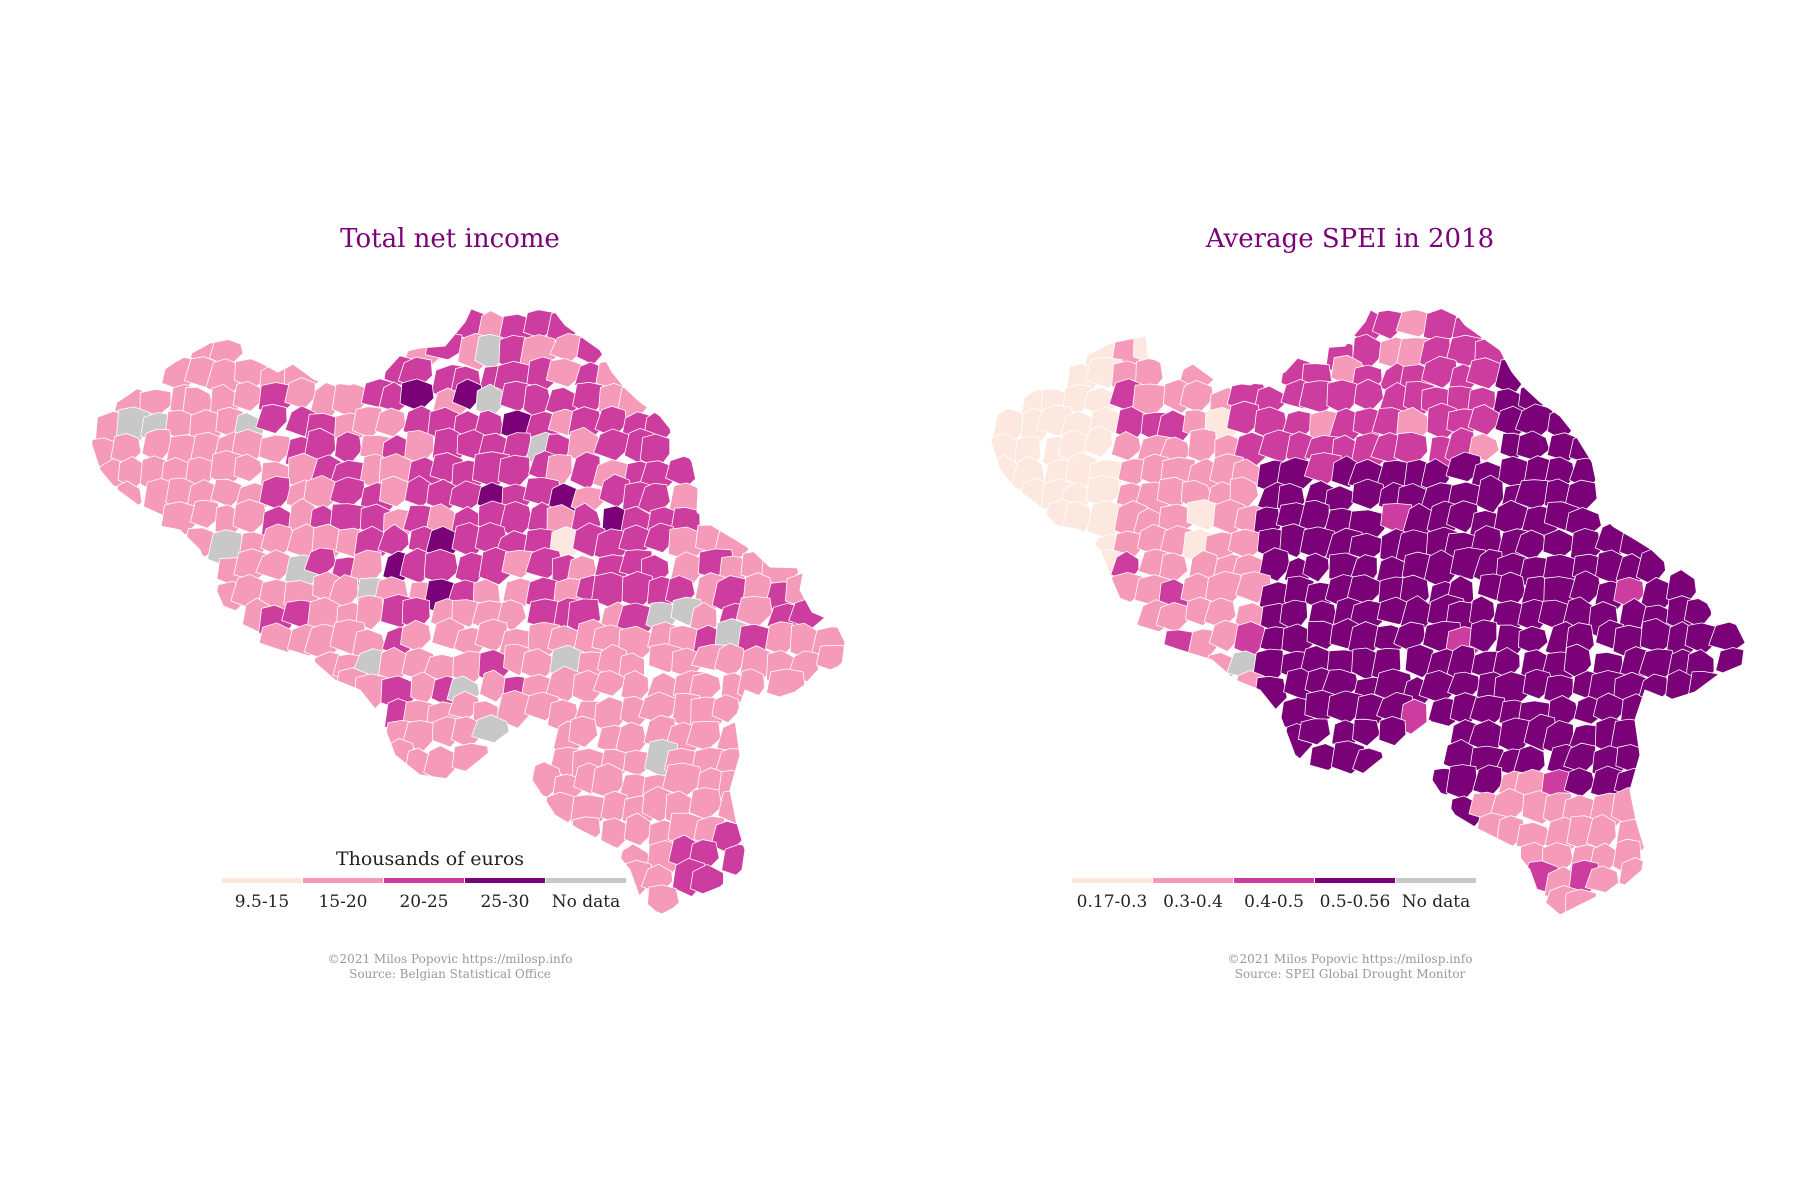 The height and width of the screenshot is (1200, 1800). I want to click on legend-label: 0.4-0.5, so click(1274, 902).